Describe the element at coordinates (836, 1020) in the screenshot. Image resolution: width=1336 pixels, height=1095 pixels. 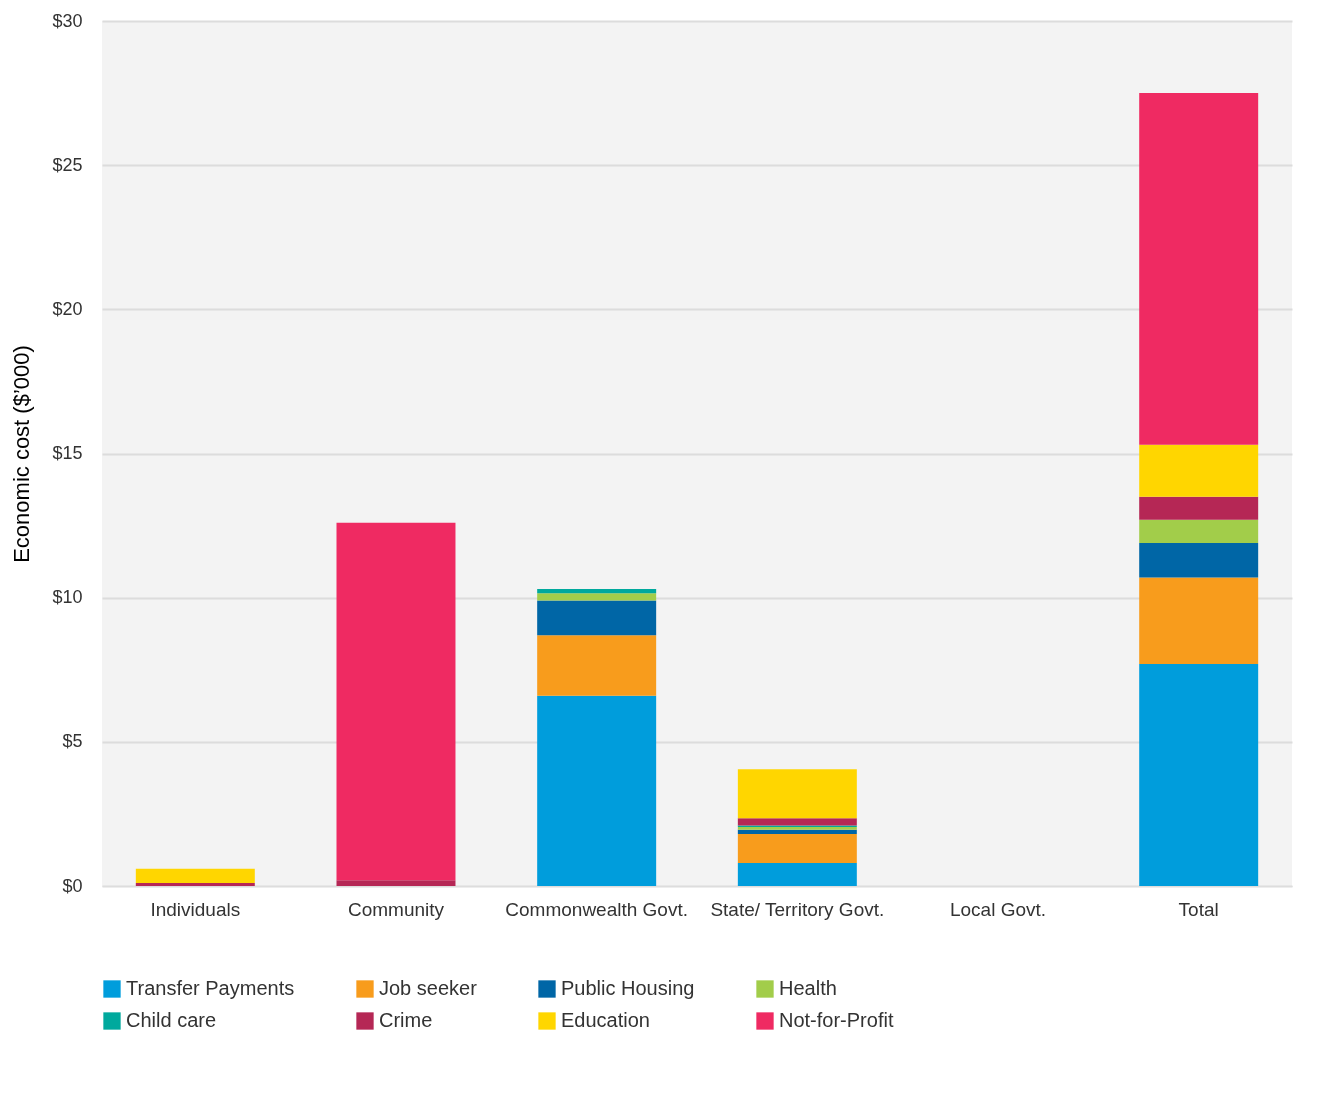
I see `legend-label: Not-for-Profit` at that location.